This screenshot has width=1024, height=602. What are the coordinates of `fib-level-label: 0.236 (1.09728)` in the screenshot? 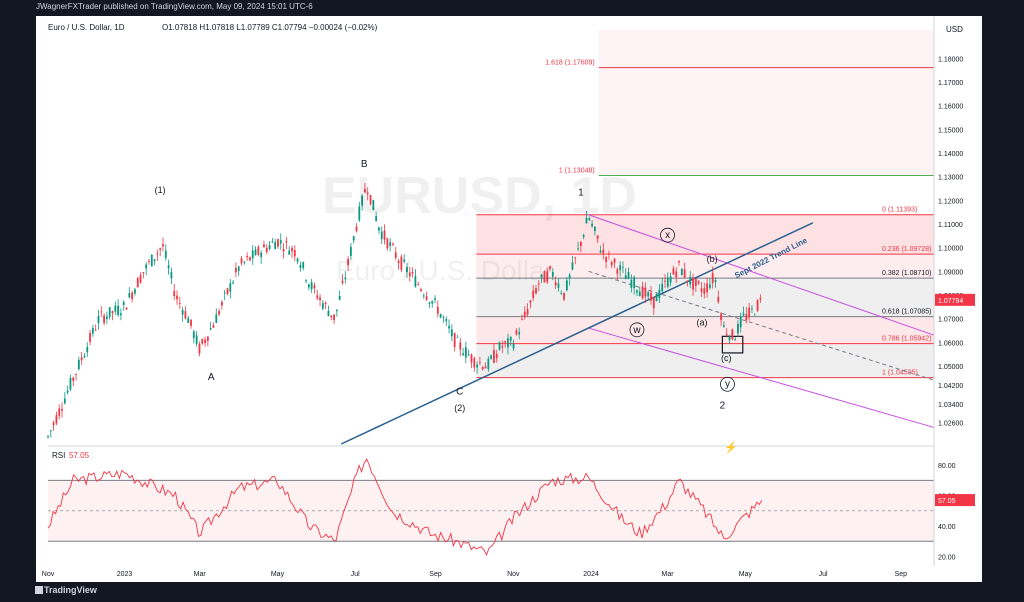 It's located at (906, 249).